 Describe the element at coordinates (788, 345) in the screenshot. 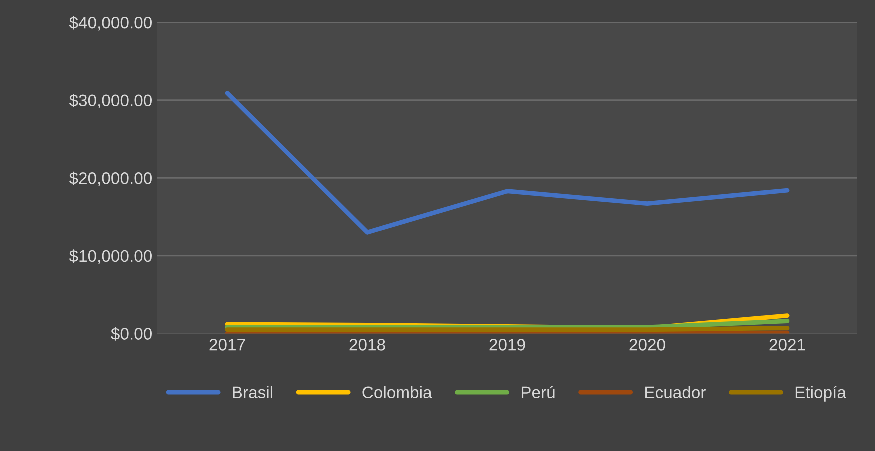

I see `x-tick-label: 2021` at that location.